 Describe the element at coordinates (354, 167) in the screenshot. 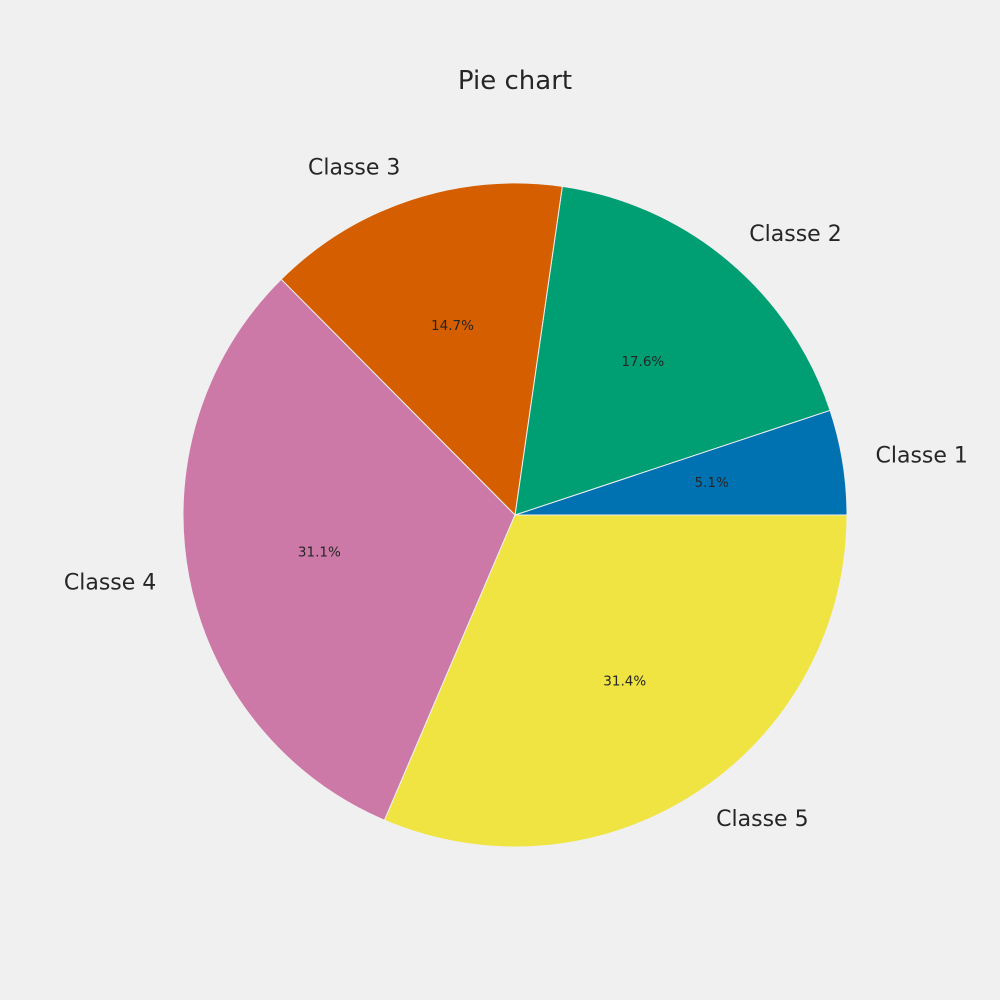

I see `slice-label-3: Classe 3` at that location.